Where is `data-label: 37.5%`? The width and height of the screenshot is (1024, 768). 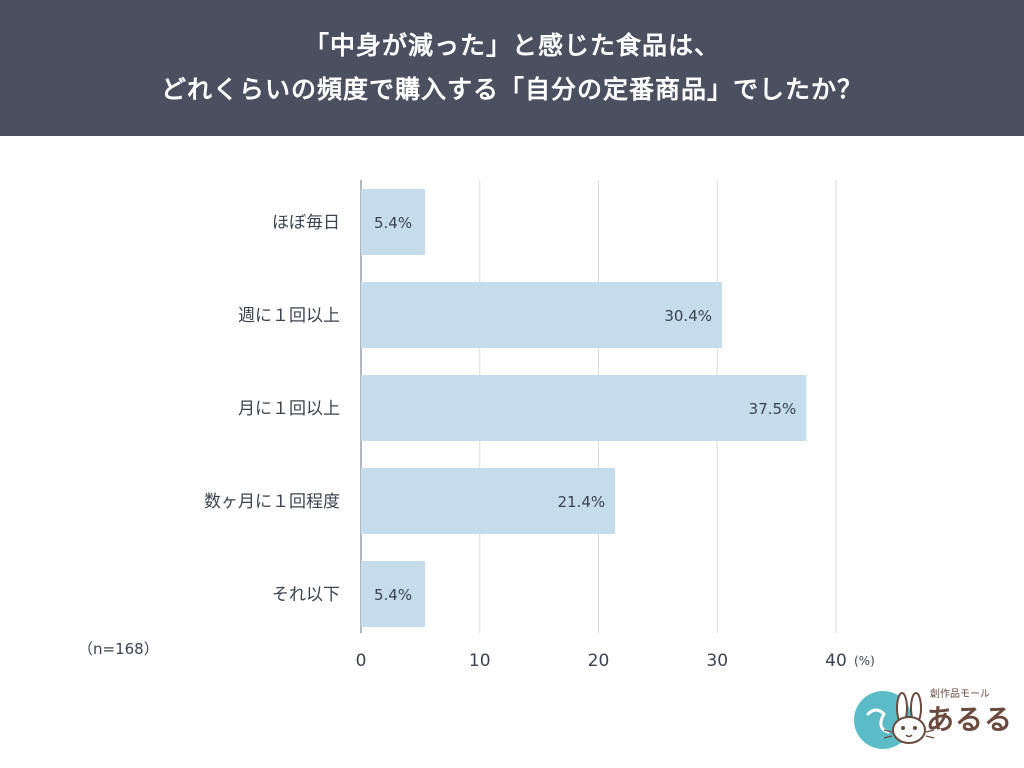
data-label: 37.5% is located at coordinates (773, 409).